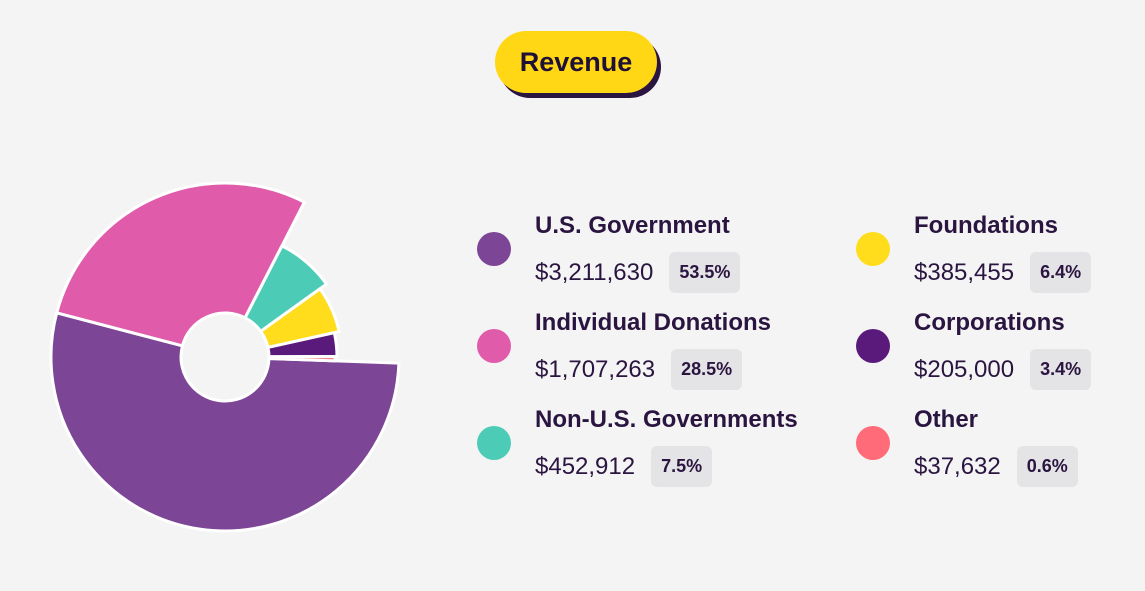  I want to click on legend-swatch-foundations, so click(873, 249).